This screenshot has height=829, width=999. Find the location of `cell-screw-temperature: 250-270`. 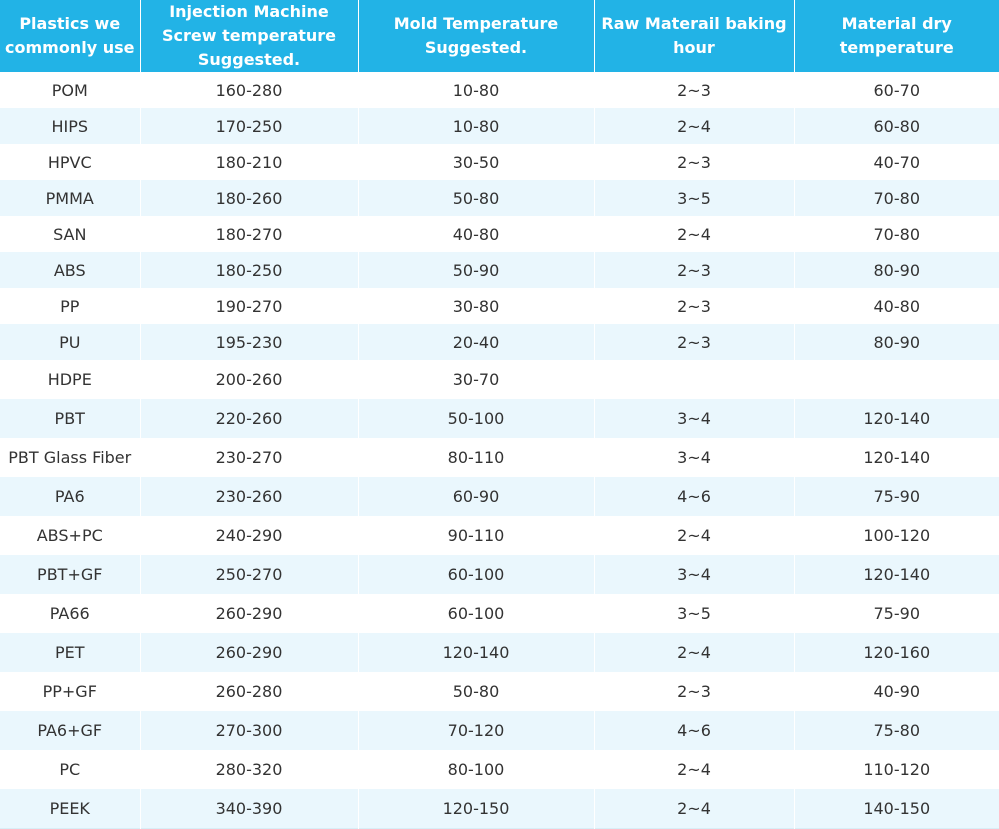

cell-screw-temperature: 250-270 is located at coordinates (249, 574).